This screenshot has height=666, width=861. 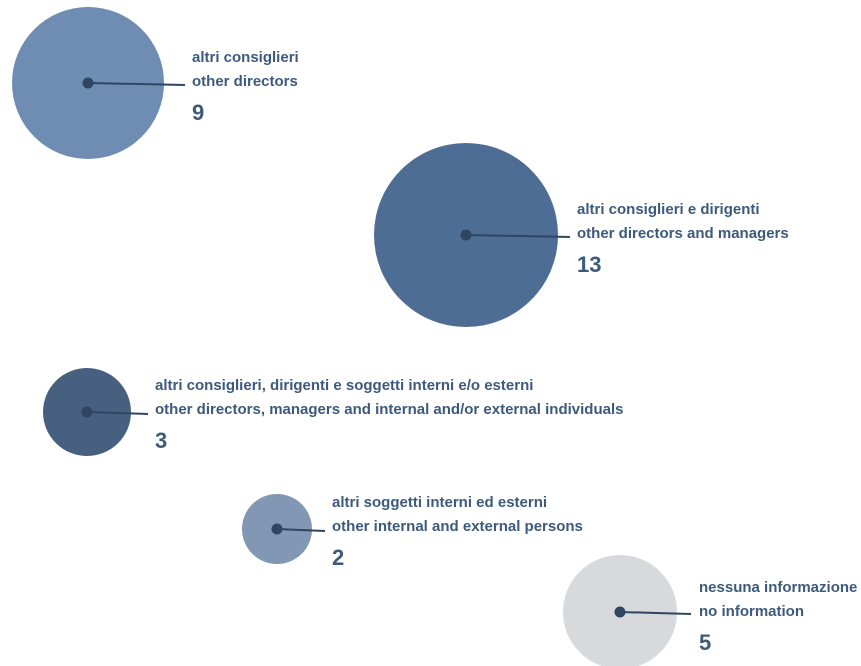 What do you see at coordinates (245, 57) in the screenshot?
I see `label-italian: altri consiglieri` at bounding box center [245, 57].